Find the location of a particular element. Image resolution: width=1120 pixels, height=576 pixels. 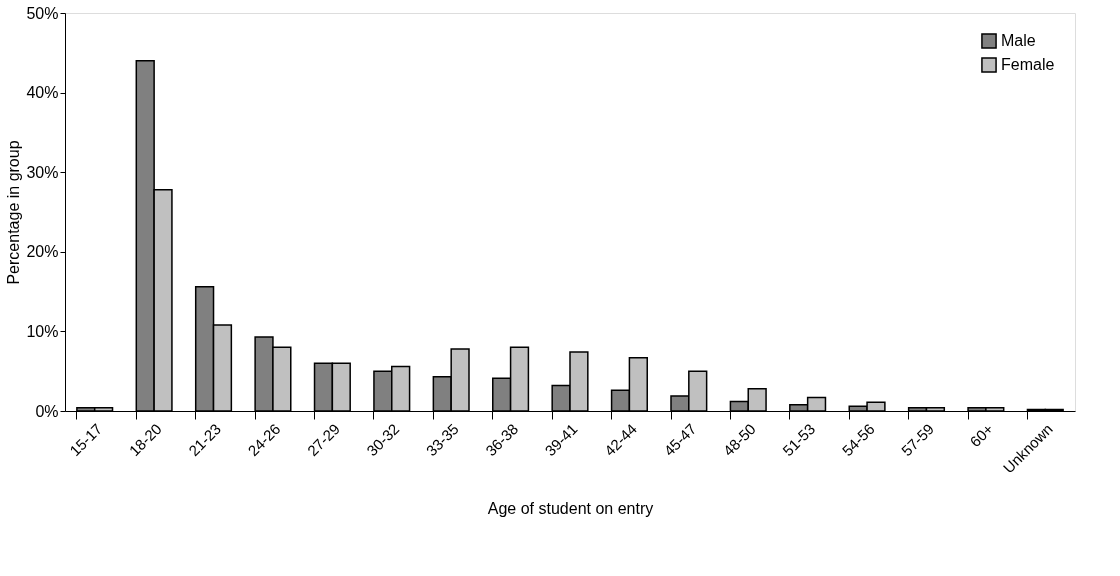

y-axis-title: Percentage in group is located at coordinates (14, 212).